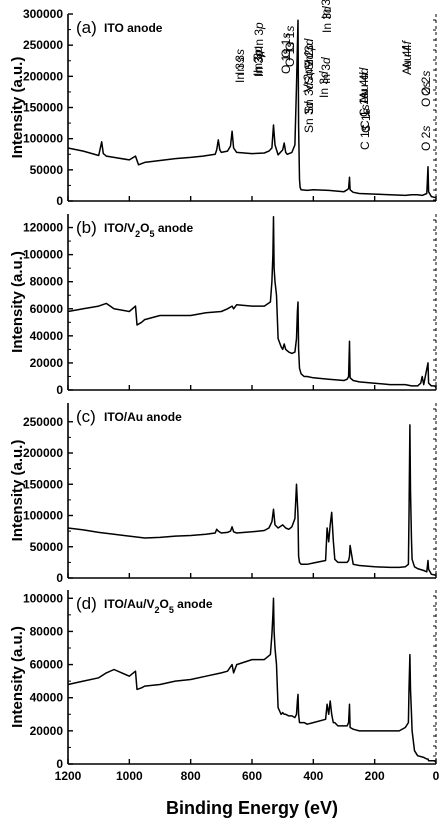 This screenshot has width=439, height=823. Describe the element at coordinates (68, 776) in the screenshot. I see `x-tick-label: 1200` at that location.